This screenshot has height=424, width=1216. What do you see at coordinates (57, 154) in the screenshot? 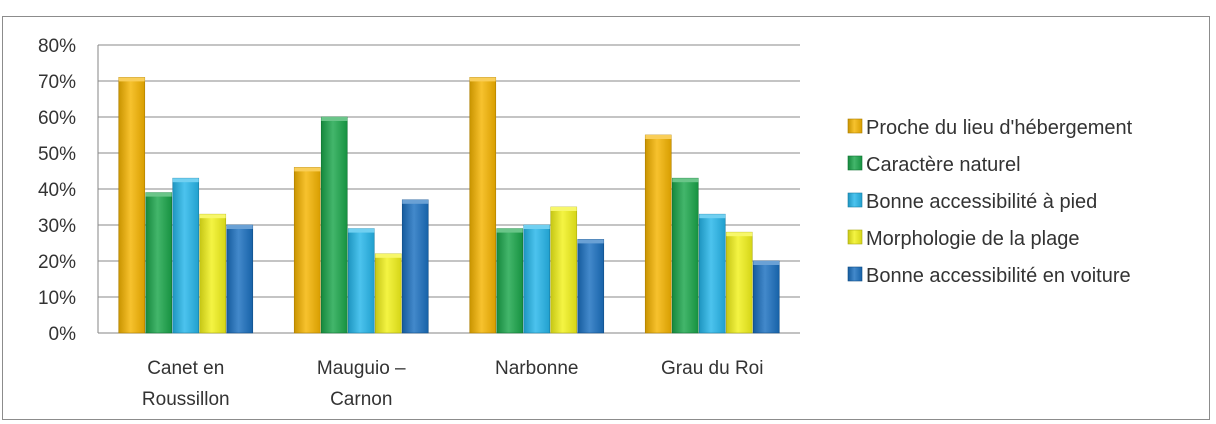
I see `y-tick-label: 50%` at bounding box center [57, 154].